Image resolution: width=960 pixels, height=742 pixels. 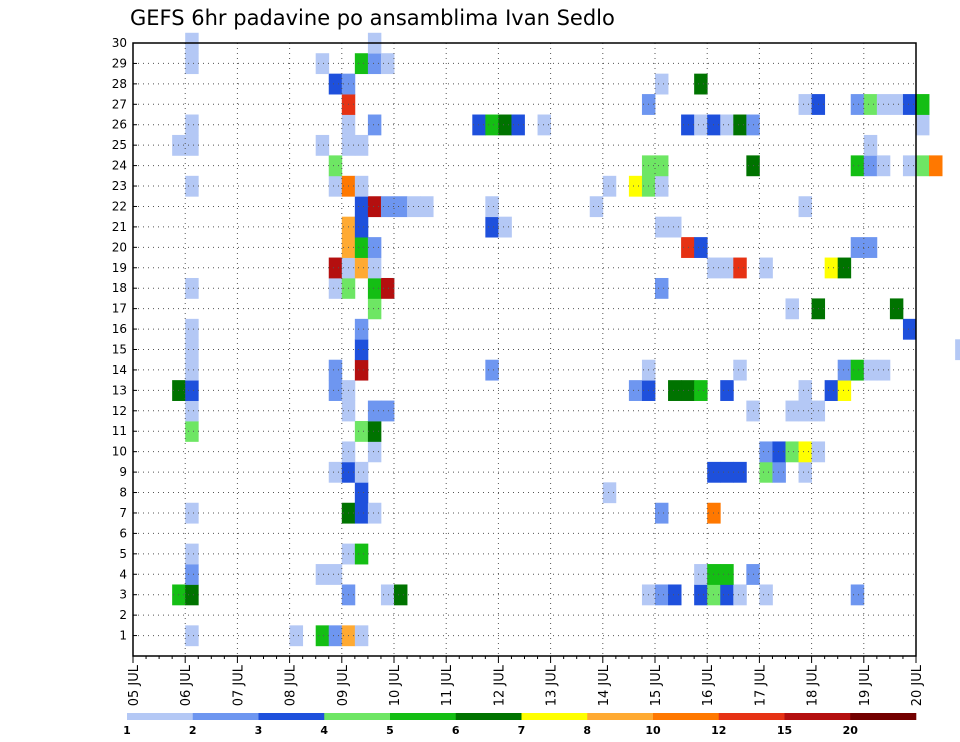 What do you see at coordinates (456, 730) in the screenshot?
I see `colorbar-label: 6` at bounding box center [456, 730].